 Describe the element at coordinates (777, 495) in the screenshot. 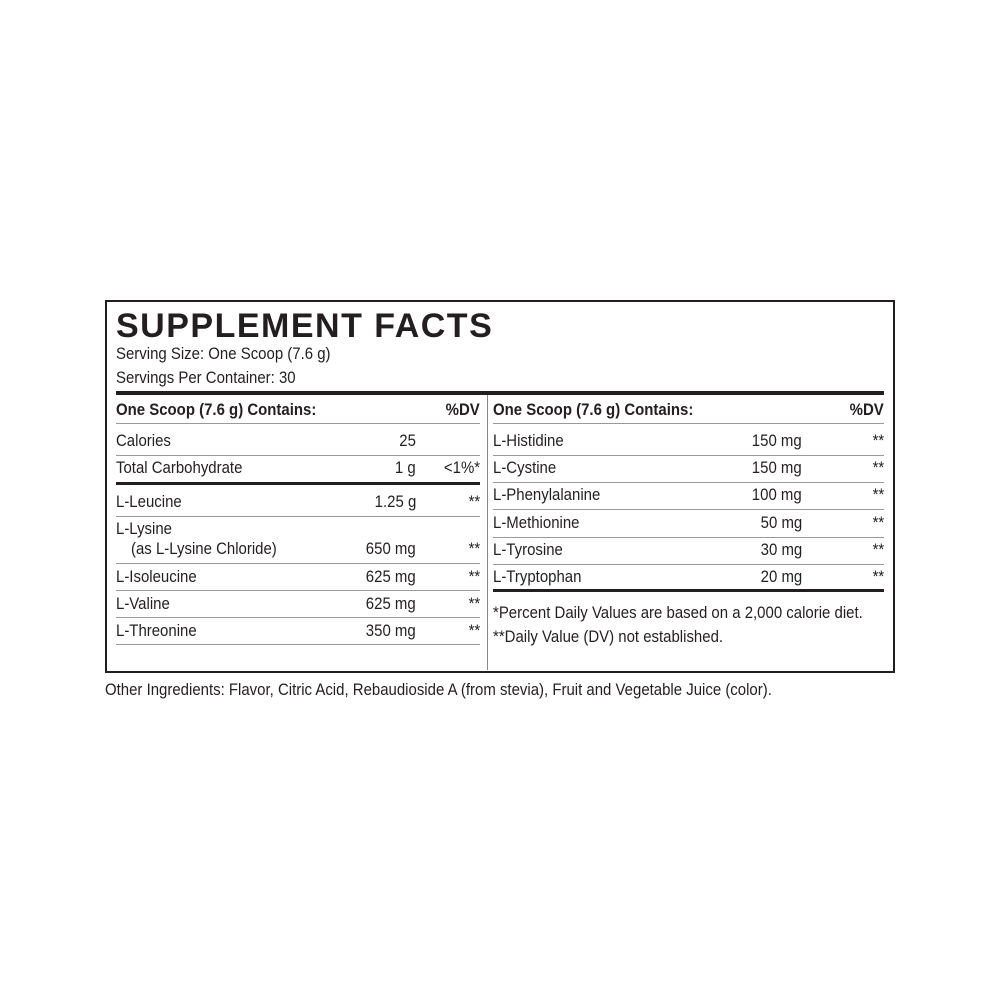

I see `nutrient-amount: 100 mg` at that location.